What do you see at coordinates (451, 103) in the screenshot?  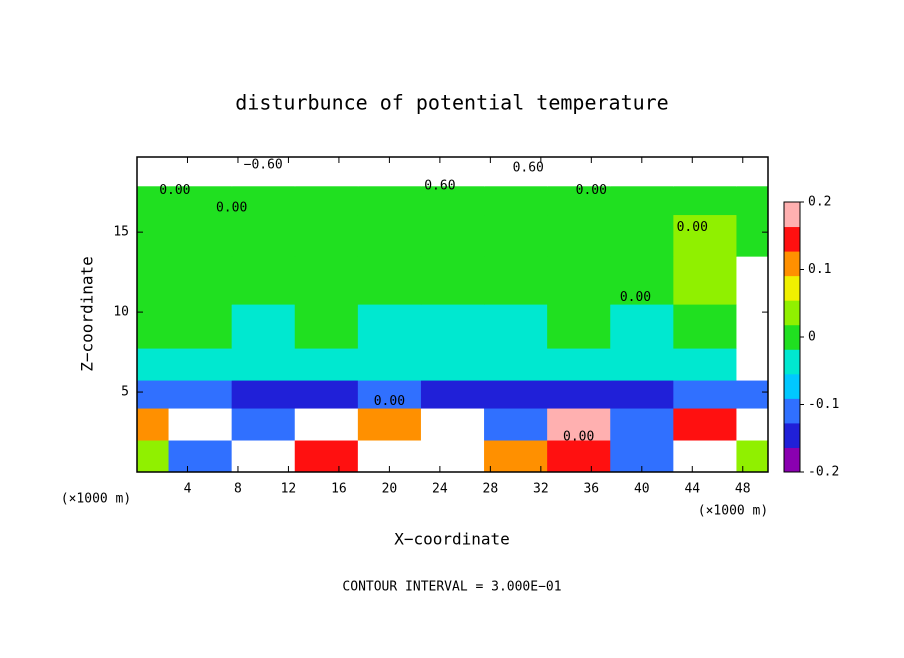 I see `chart-title: disturbunce of potential temperature` at bounding box center [451, 103].